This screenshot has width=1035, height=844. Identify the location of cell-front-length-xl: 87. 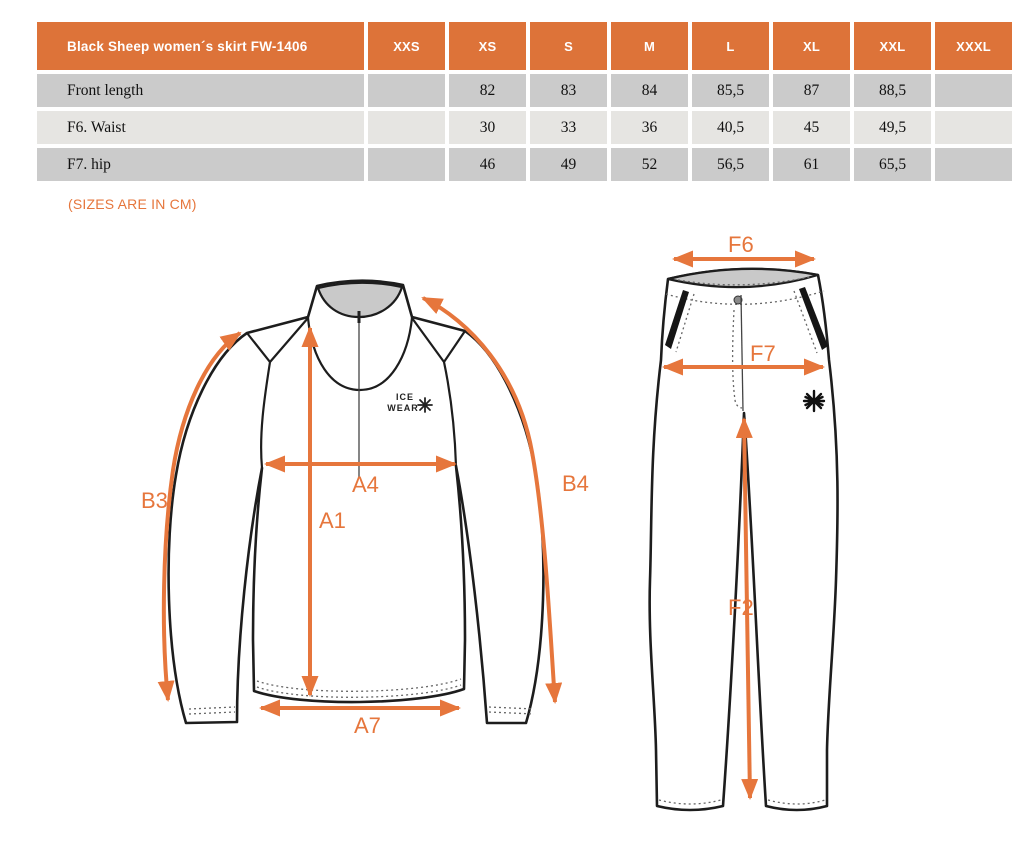
(811, 90).